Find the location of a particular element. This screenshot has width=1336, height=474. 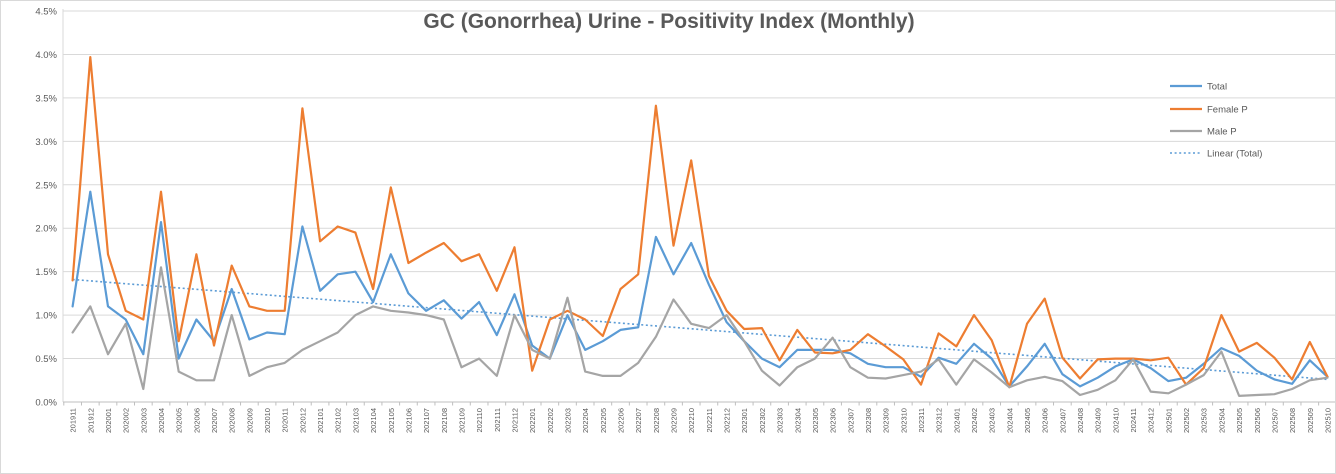

legend-label: Male P is located at coordinates (1222, 132).